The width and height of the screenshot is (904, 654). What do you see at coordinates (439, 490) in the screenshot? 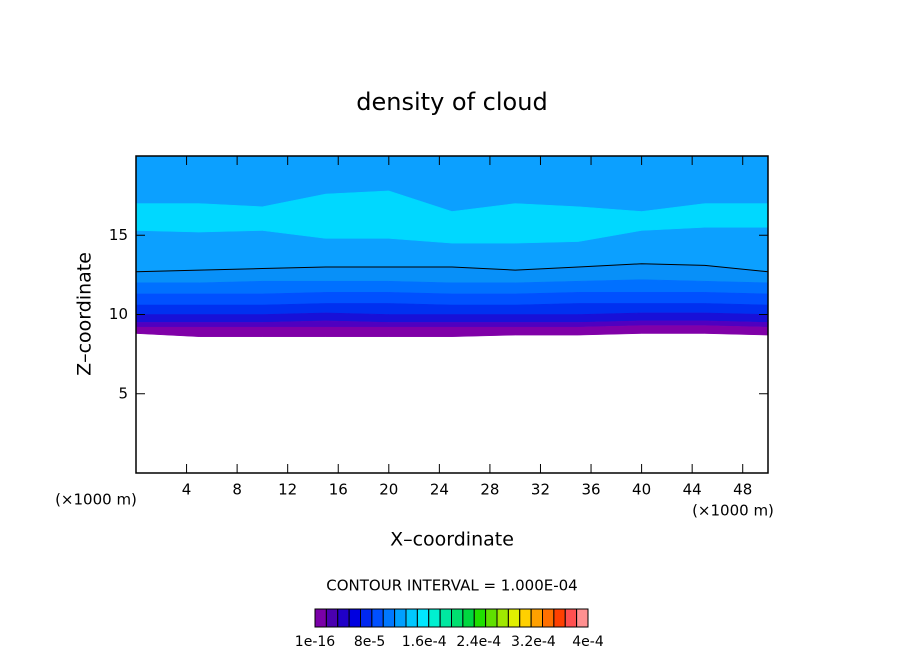
I see `x-tick-label: 24` at bounding box center [439, 490].